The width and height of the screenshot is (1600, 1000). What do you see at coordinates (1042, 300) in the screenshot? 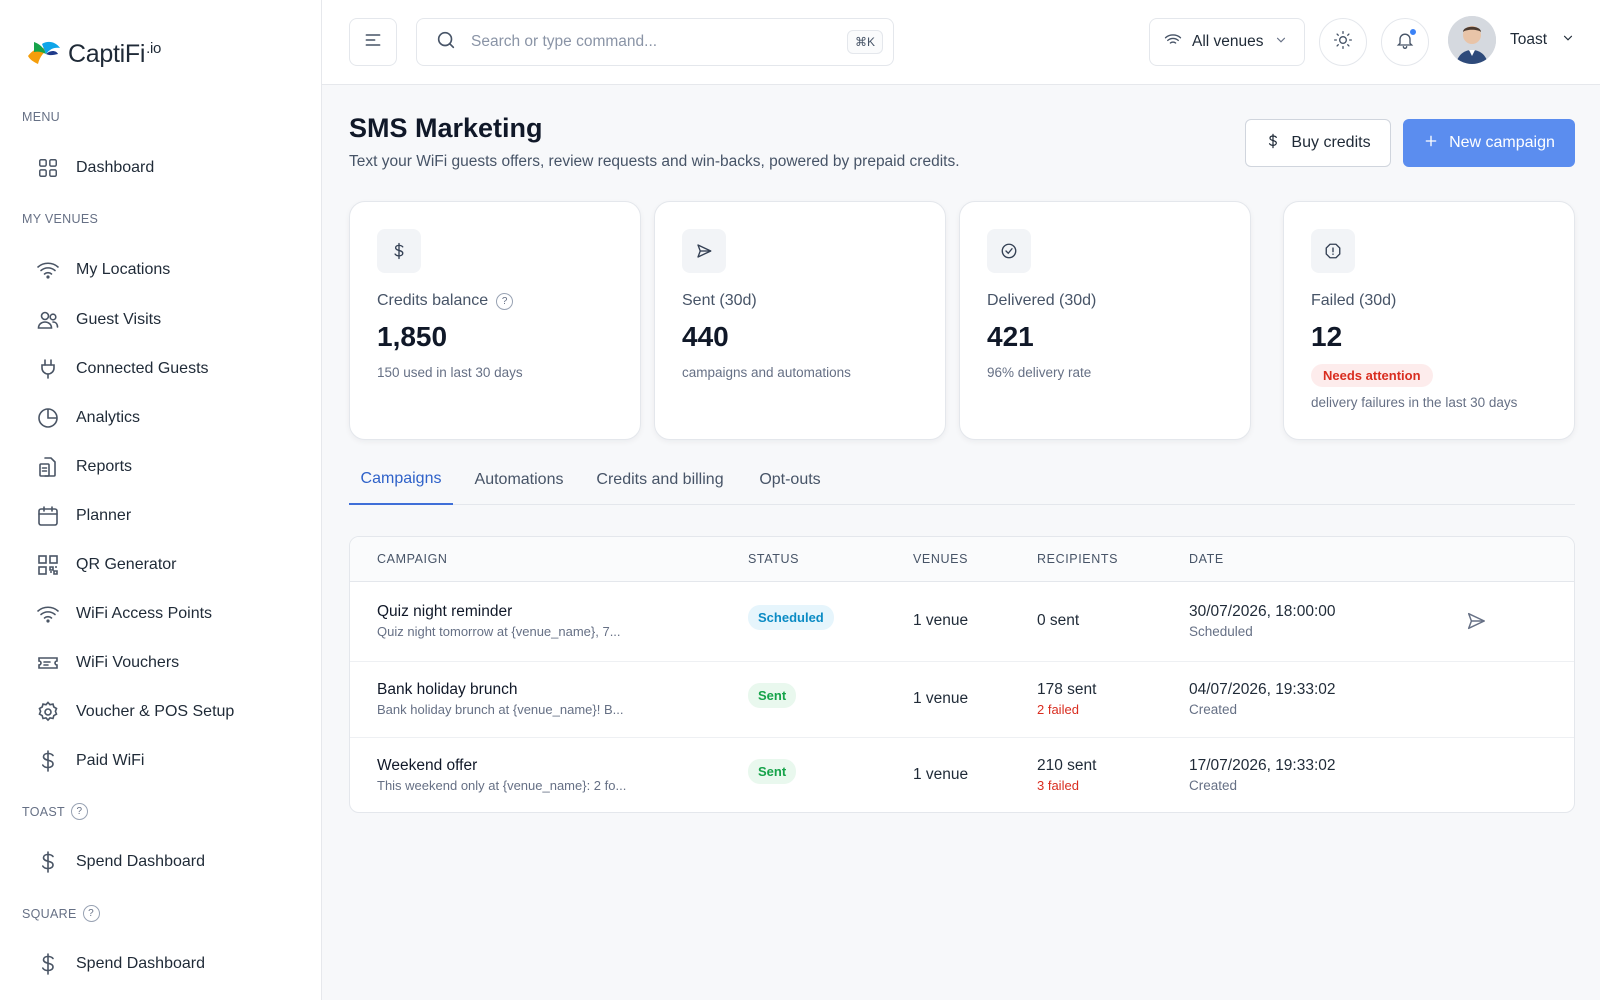
I see `stat-label: Delivered (30d)` at bounding box center [1042, 300].